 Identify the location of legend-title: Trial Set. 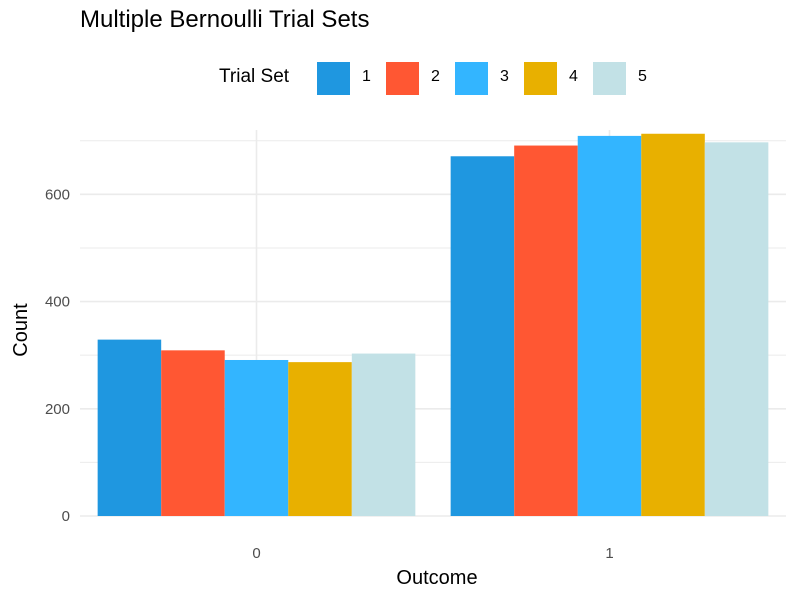
(254, 76).